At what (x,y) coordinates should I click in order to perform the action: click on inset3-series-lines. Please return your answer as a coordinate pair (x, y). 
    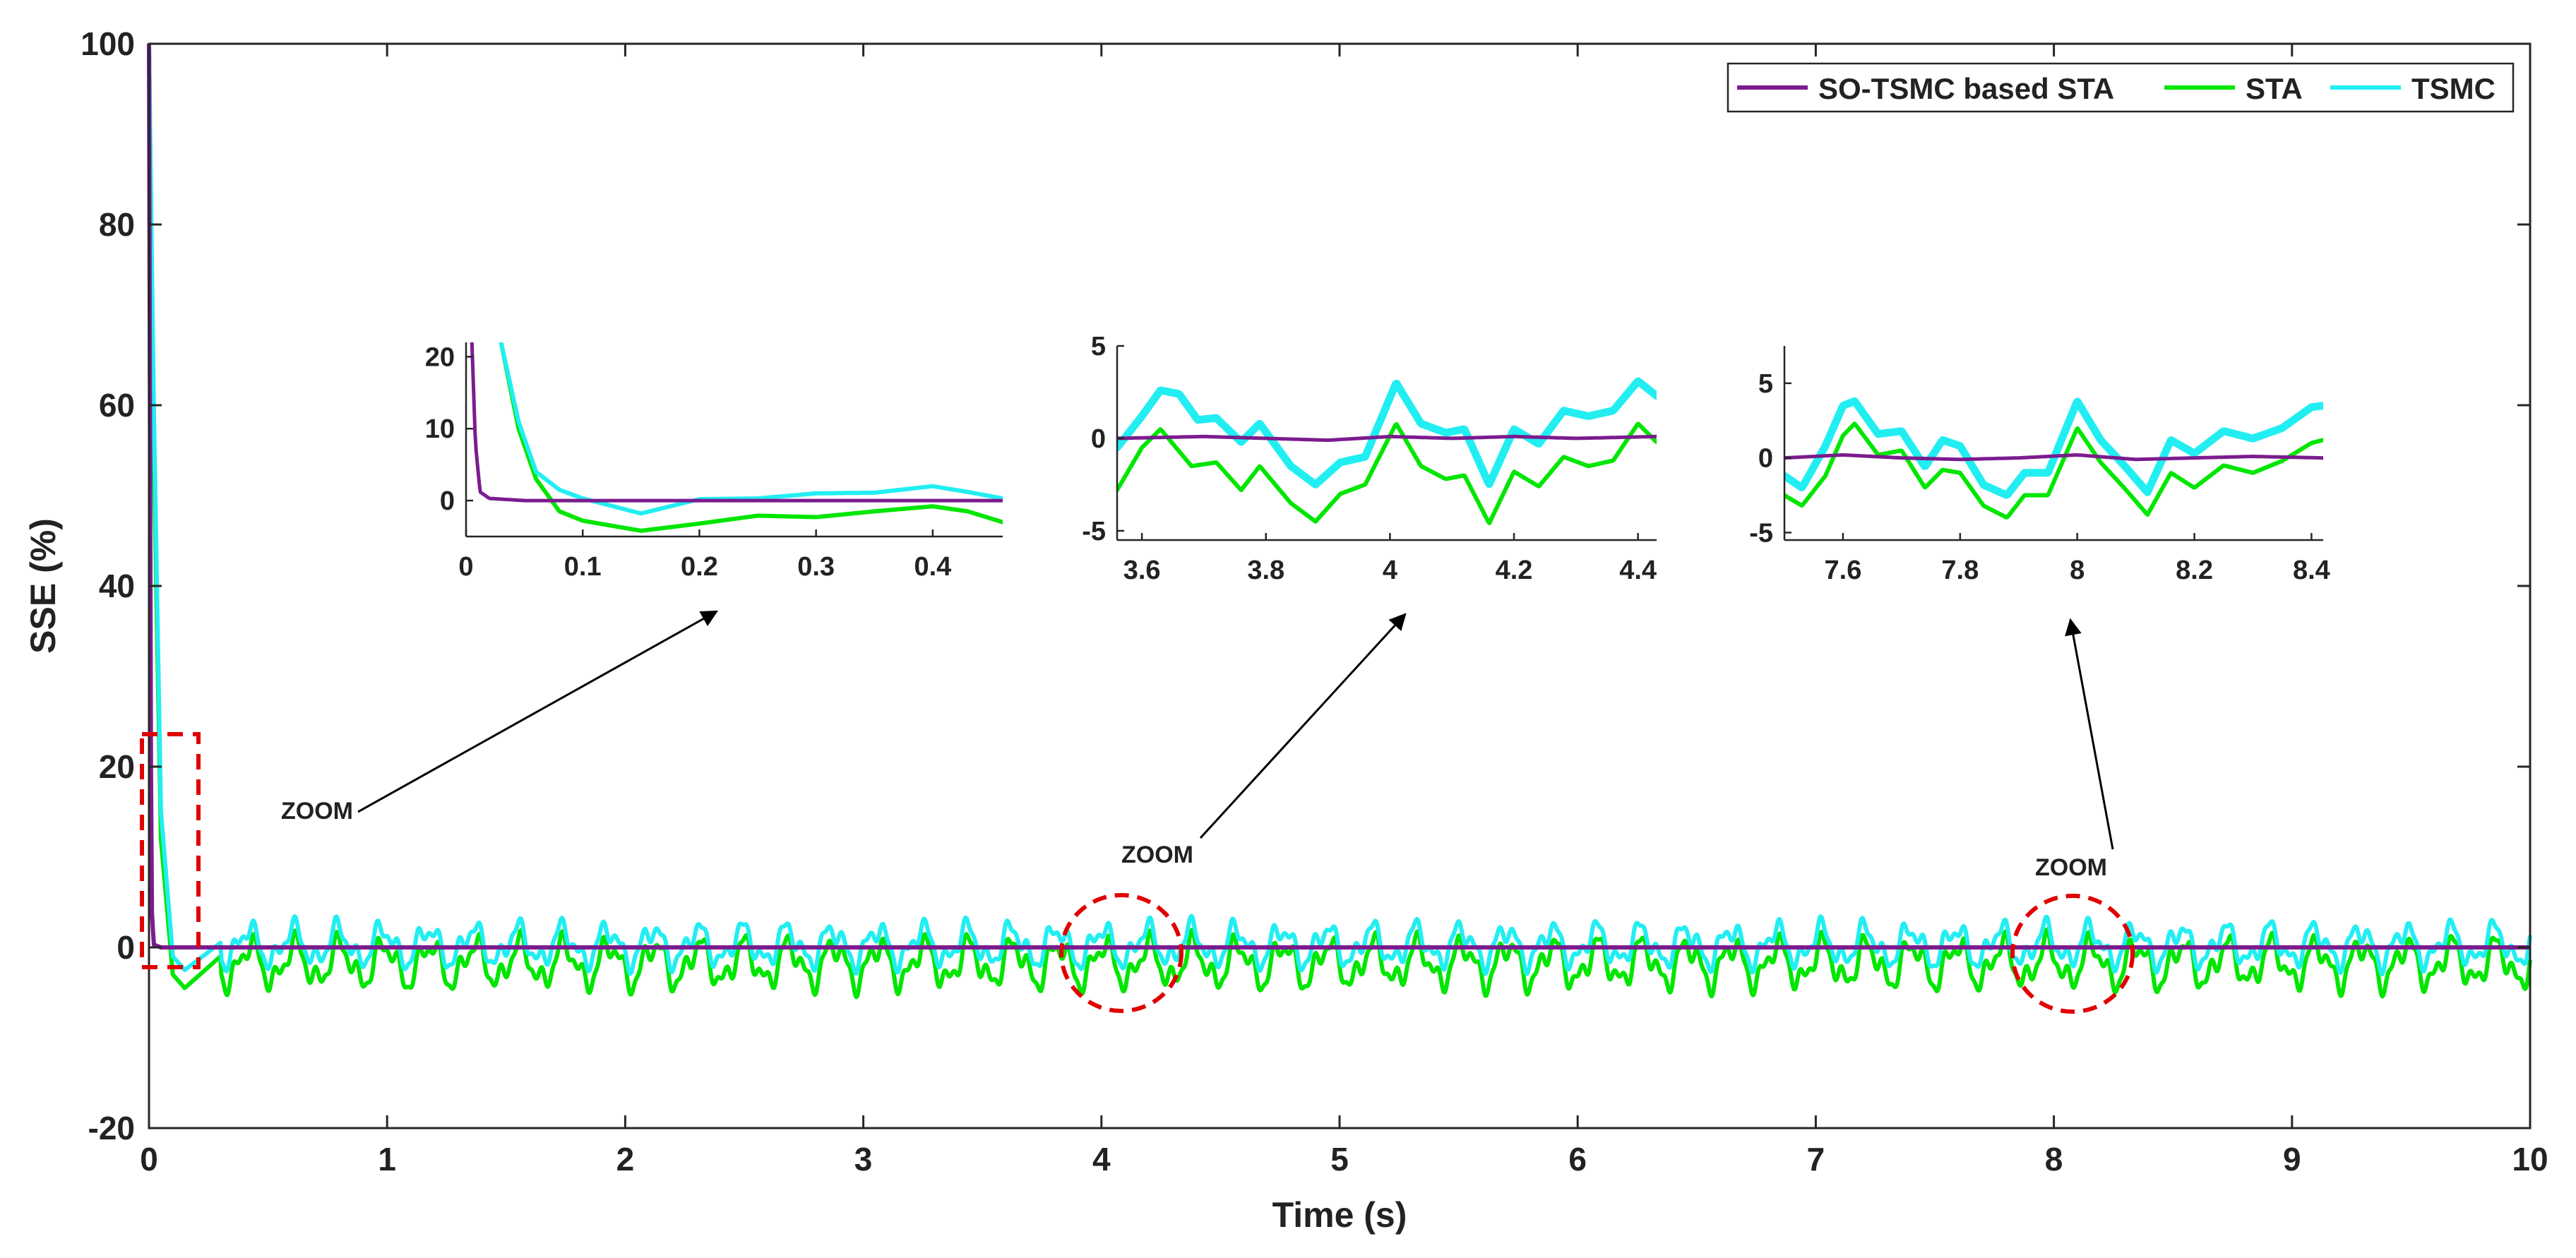
    Looking at the image, I should click on (2053, 458).